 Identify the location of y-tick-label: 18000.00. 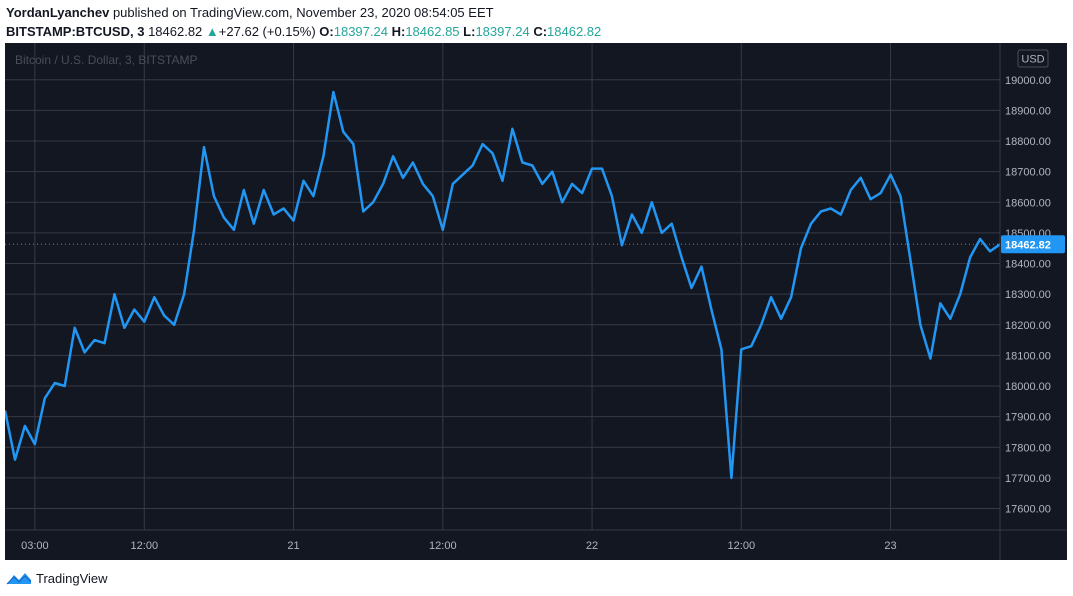
(1028, 387).